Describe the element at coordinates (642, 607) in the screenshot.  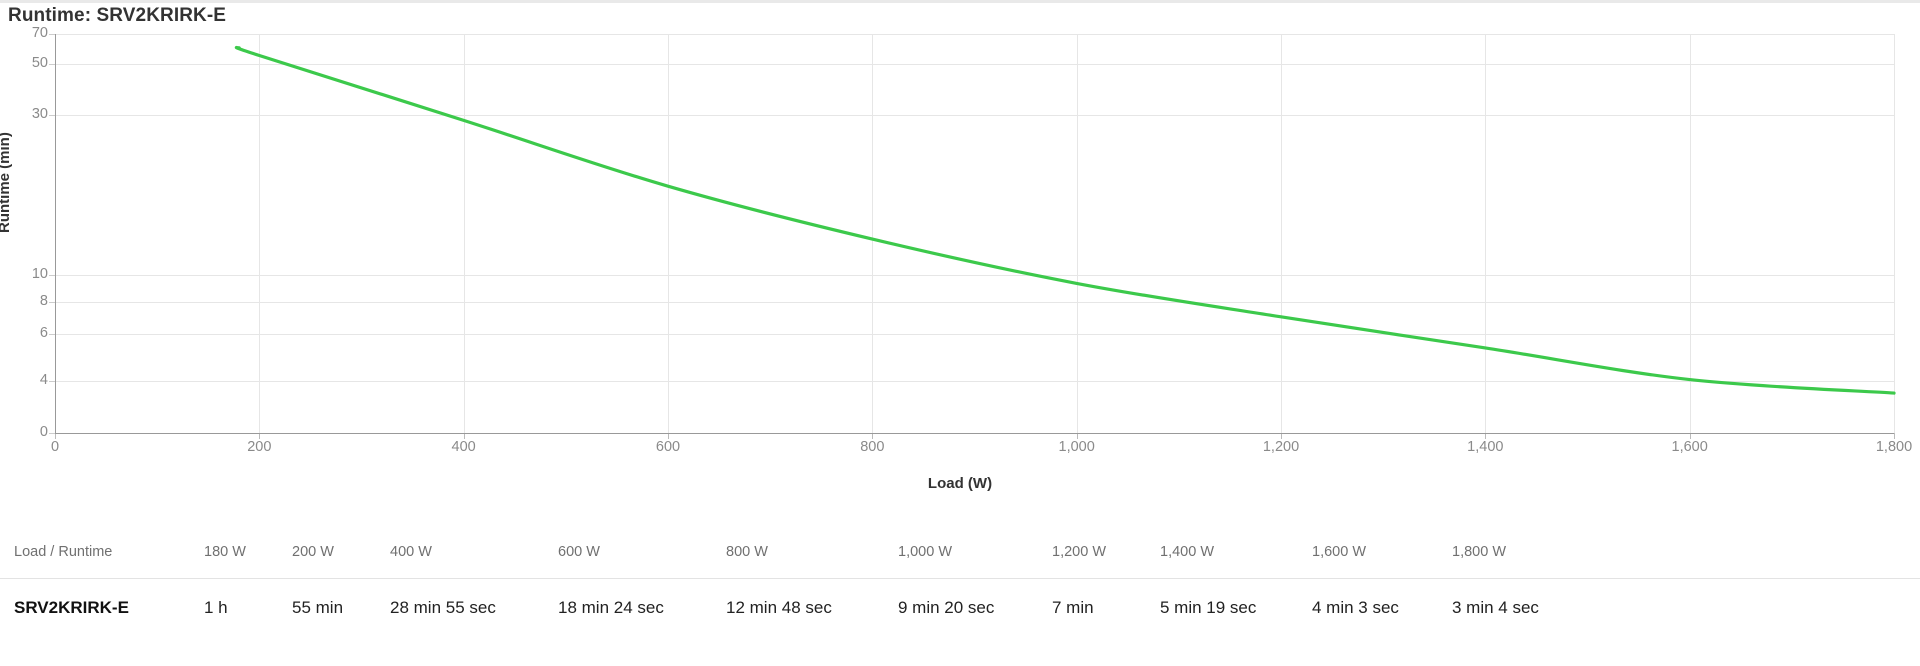
I see `table-cell-600w: 18 min 24 sec` at that location.